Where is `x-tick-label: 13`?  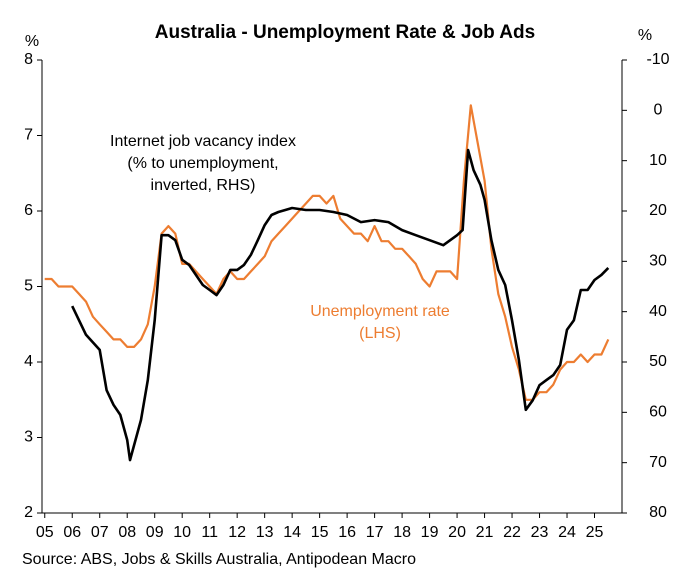 x-tick-label: 13 is located at coordinates (265, 532).